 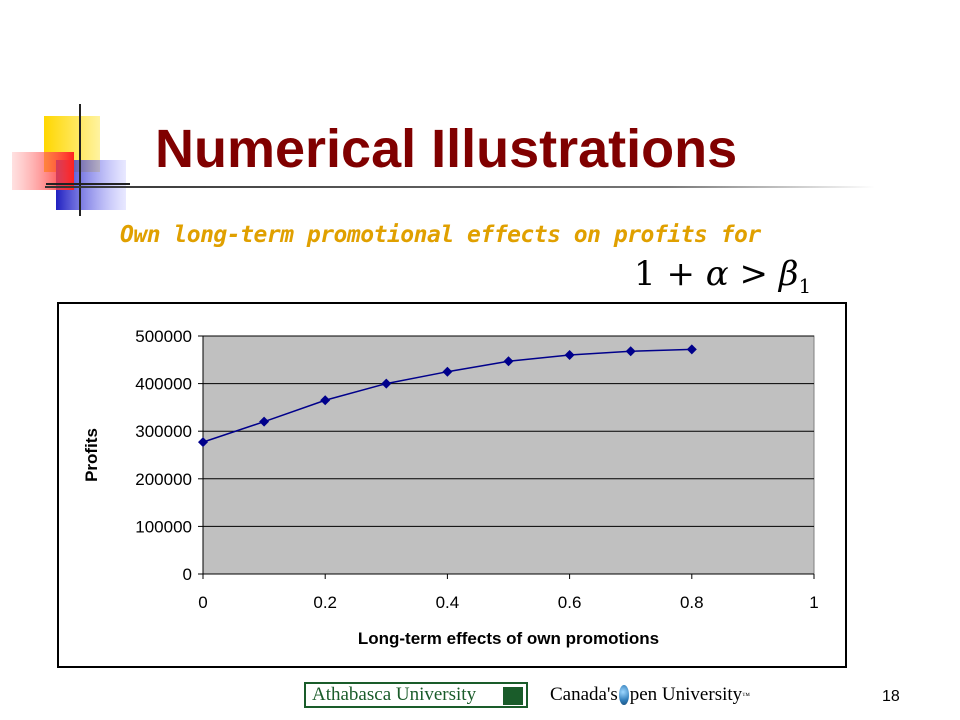 What do you see at coordinates (187, 574) in the screenshot?
I see `y-tick-label: 0` at bounding box center [187, 574].